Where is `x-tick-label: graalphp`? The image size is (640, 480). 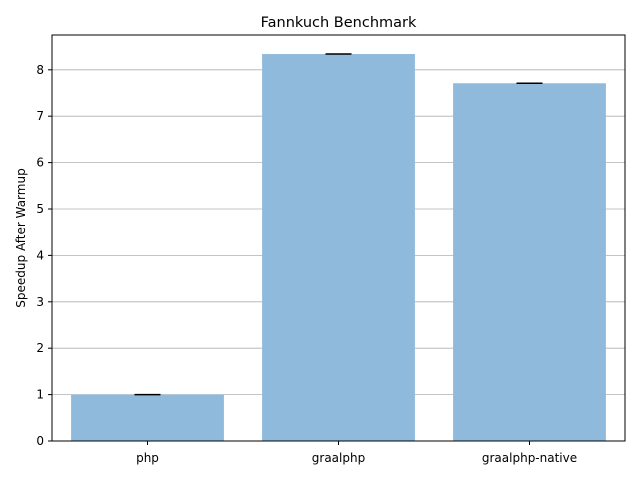
x-tick-label: graalphp is located at coordinates (338, 458).